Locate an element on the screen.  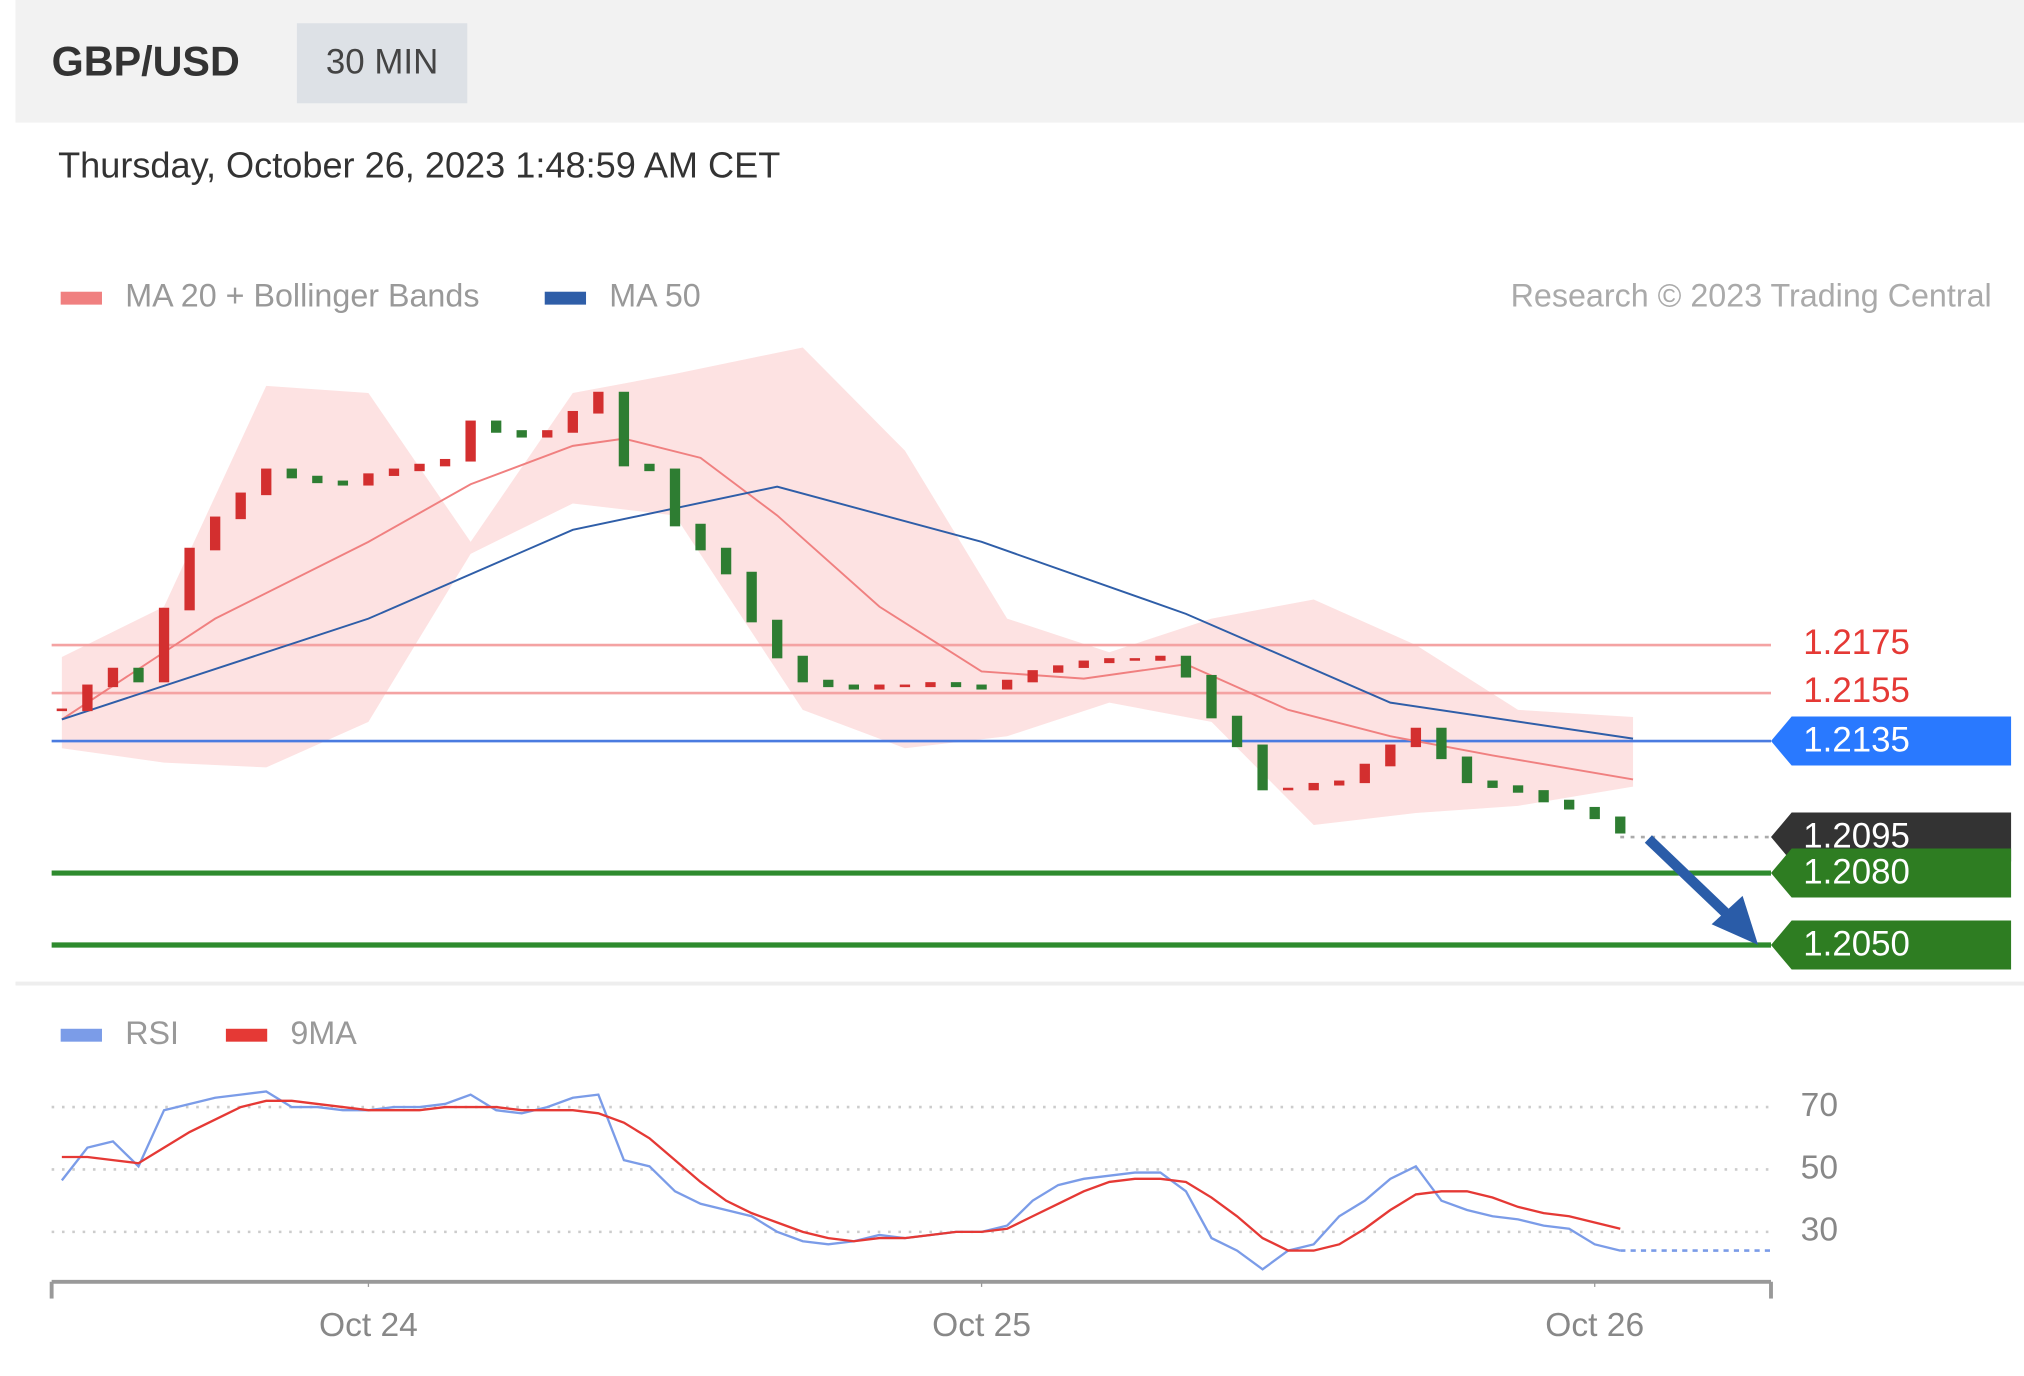
moving-average-line is located at coordinates (847, 612).